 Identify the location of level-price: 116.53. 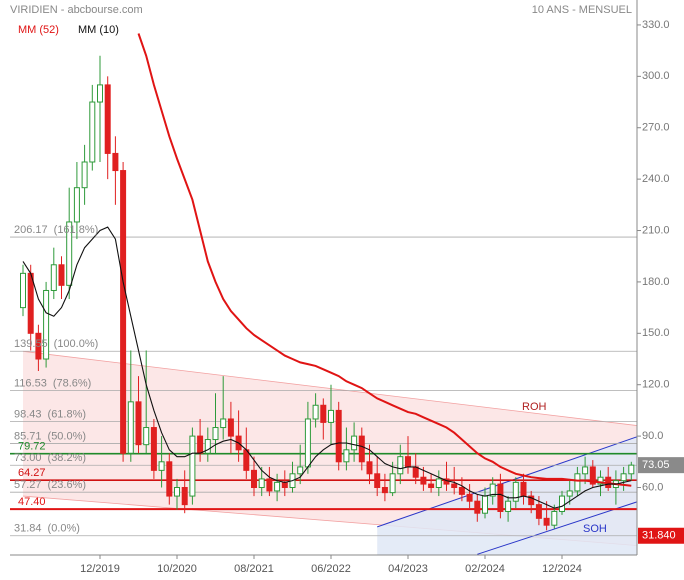
(30, 384).